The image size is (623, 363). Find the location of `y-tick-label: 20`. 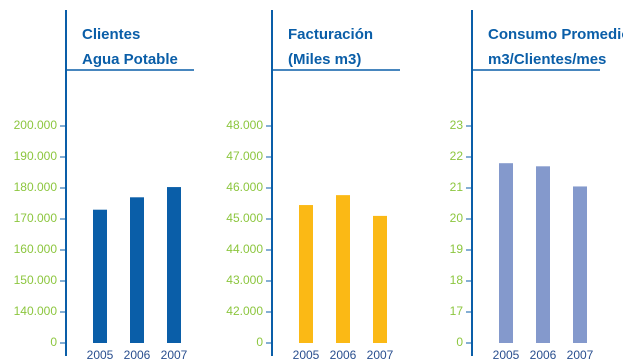

y-tick-label: 20 is located at coordinates (457, 218).